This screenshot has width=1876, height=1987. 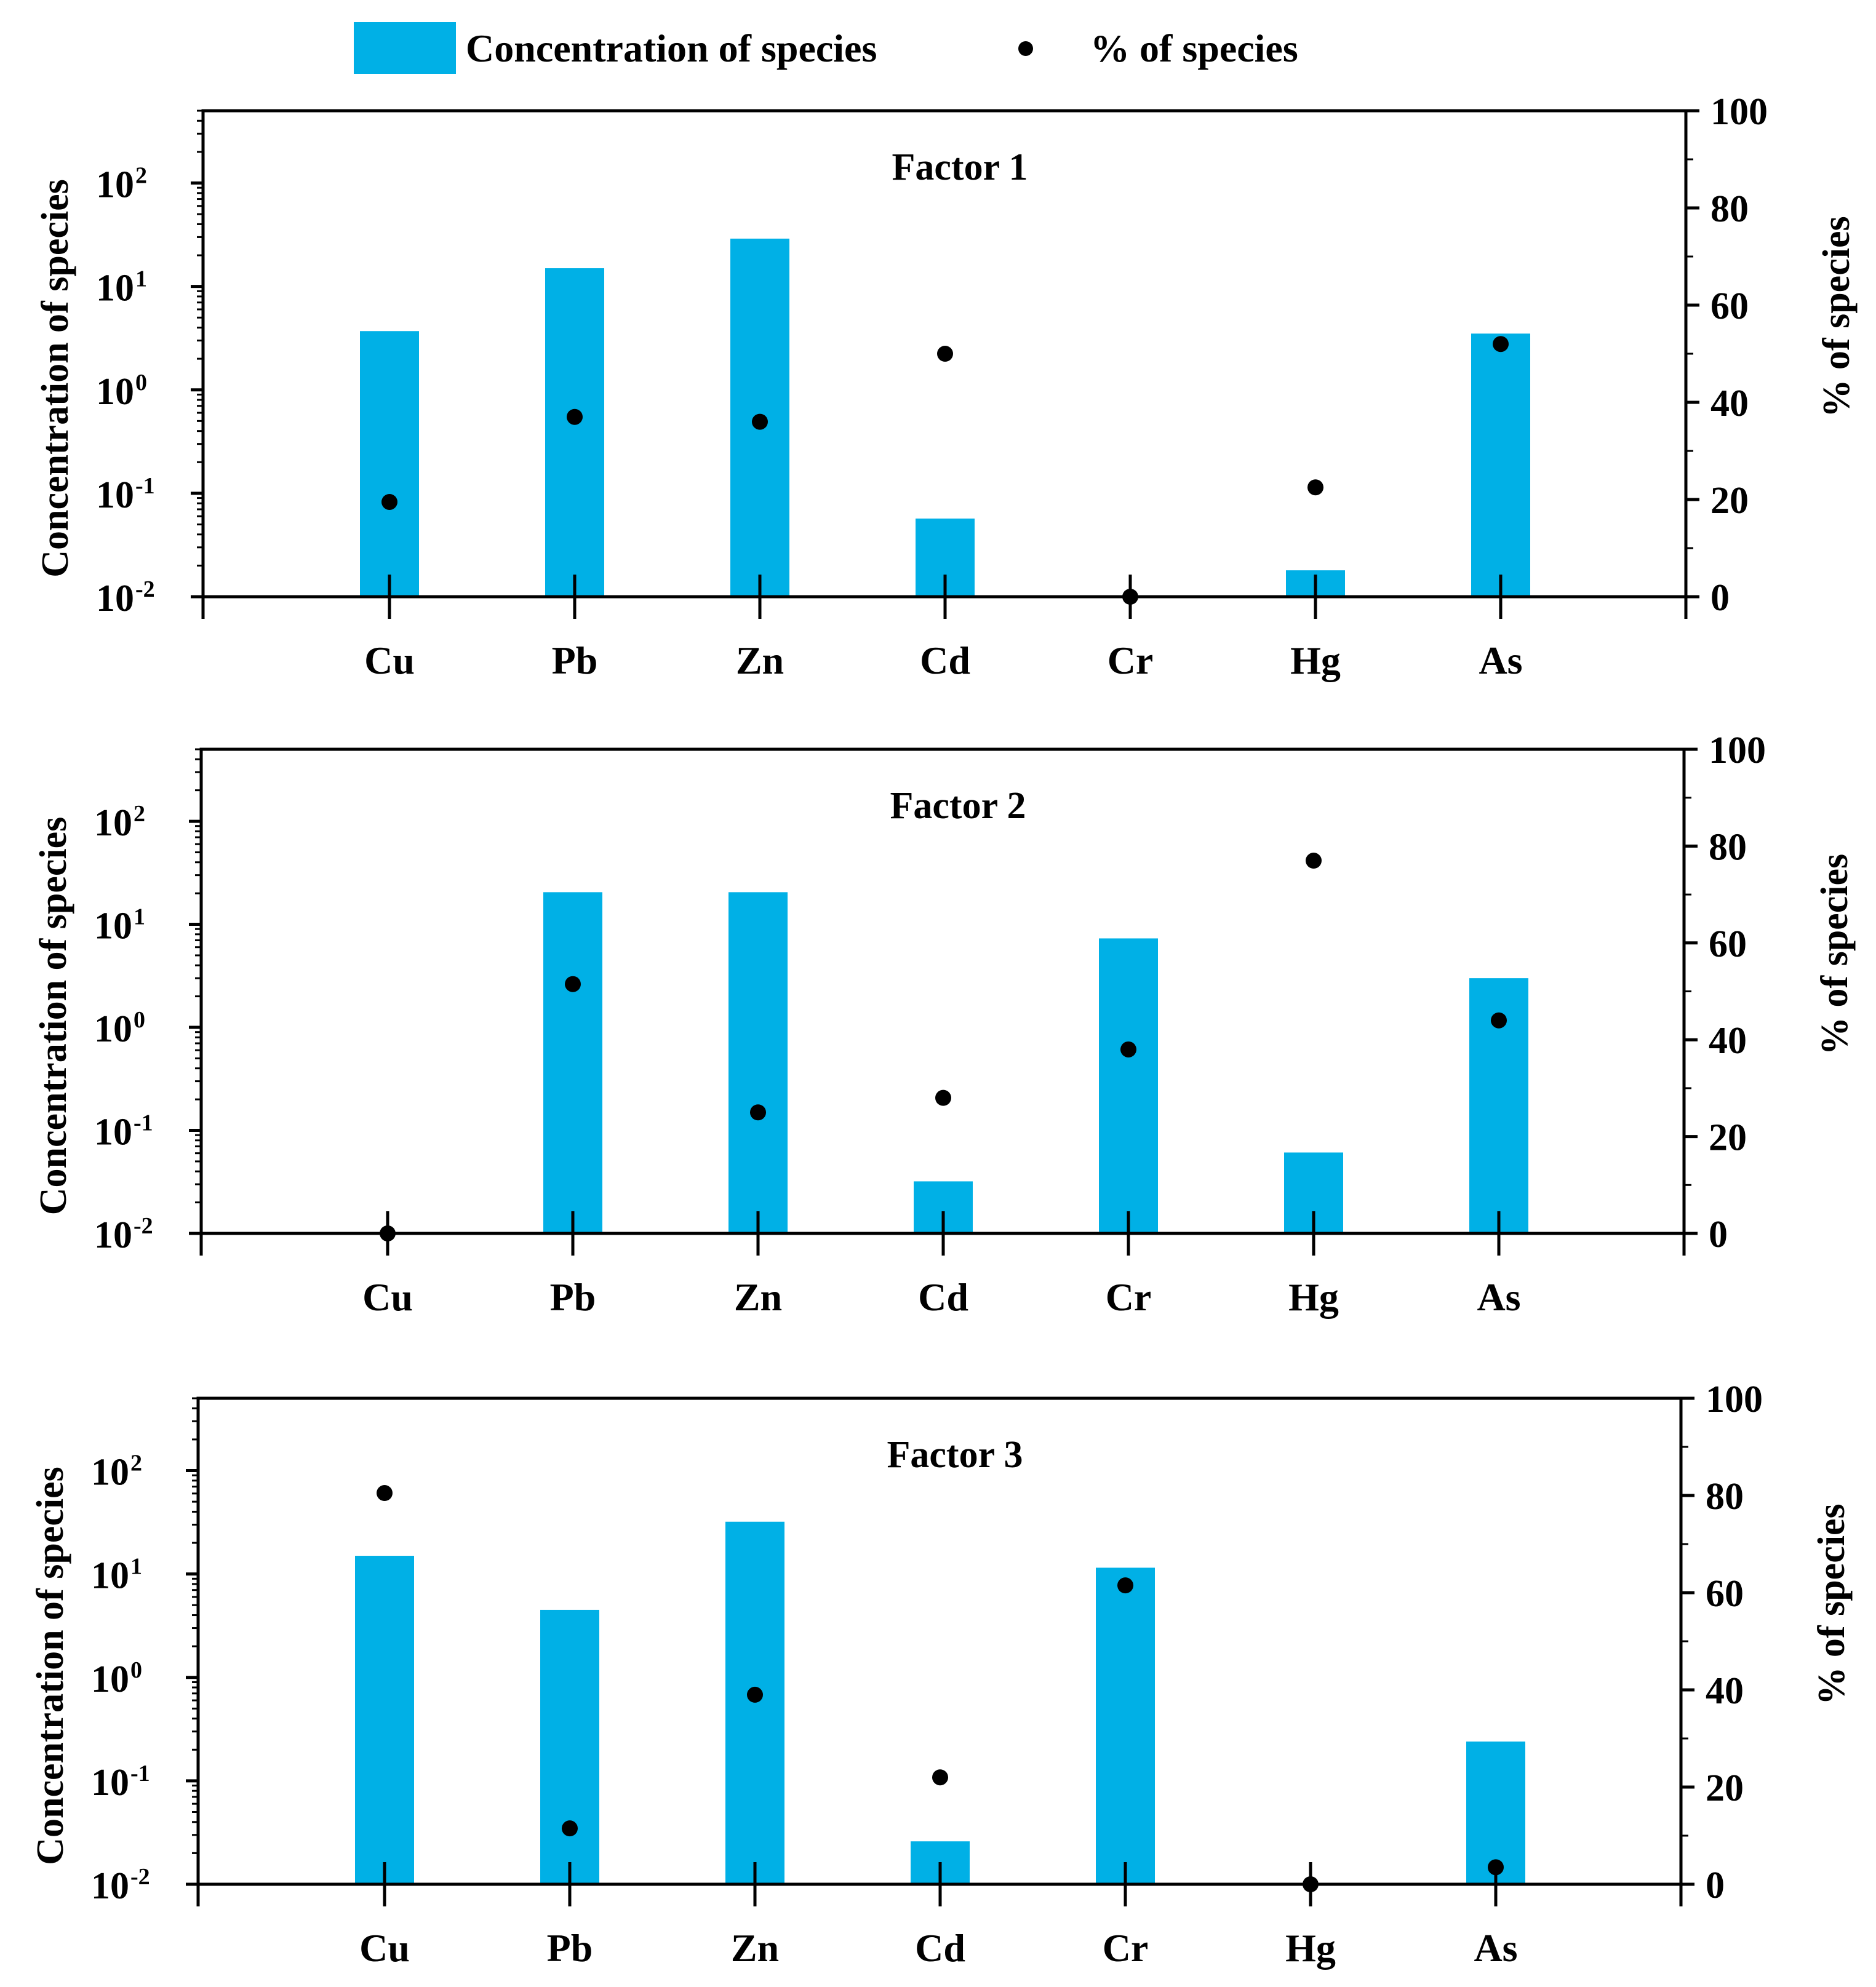 What do you see at coordinates (955, 1455) in the screenshot?
I see `panel-title: Factor 3` at bounding box center [955, 1455].